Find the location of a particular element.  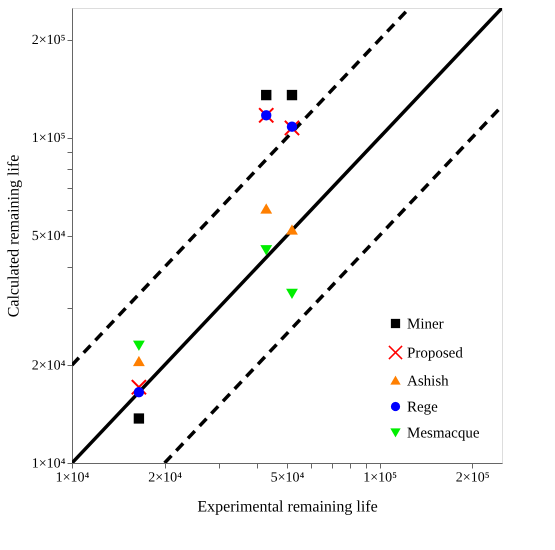

legend-label: Ashish is located at coordinates (428, 382).